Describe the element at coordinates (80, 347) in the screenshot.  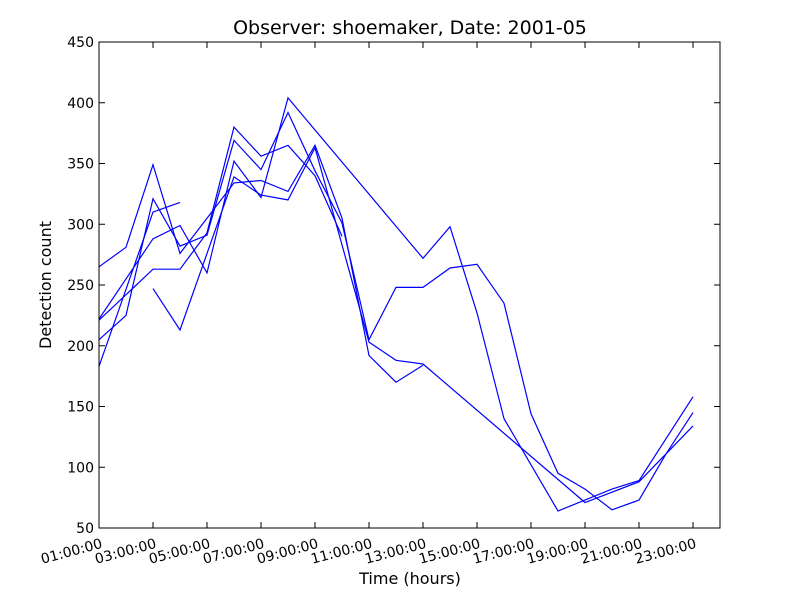
I see `y-tick-label: 200` at that location.